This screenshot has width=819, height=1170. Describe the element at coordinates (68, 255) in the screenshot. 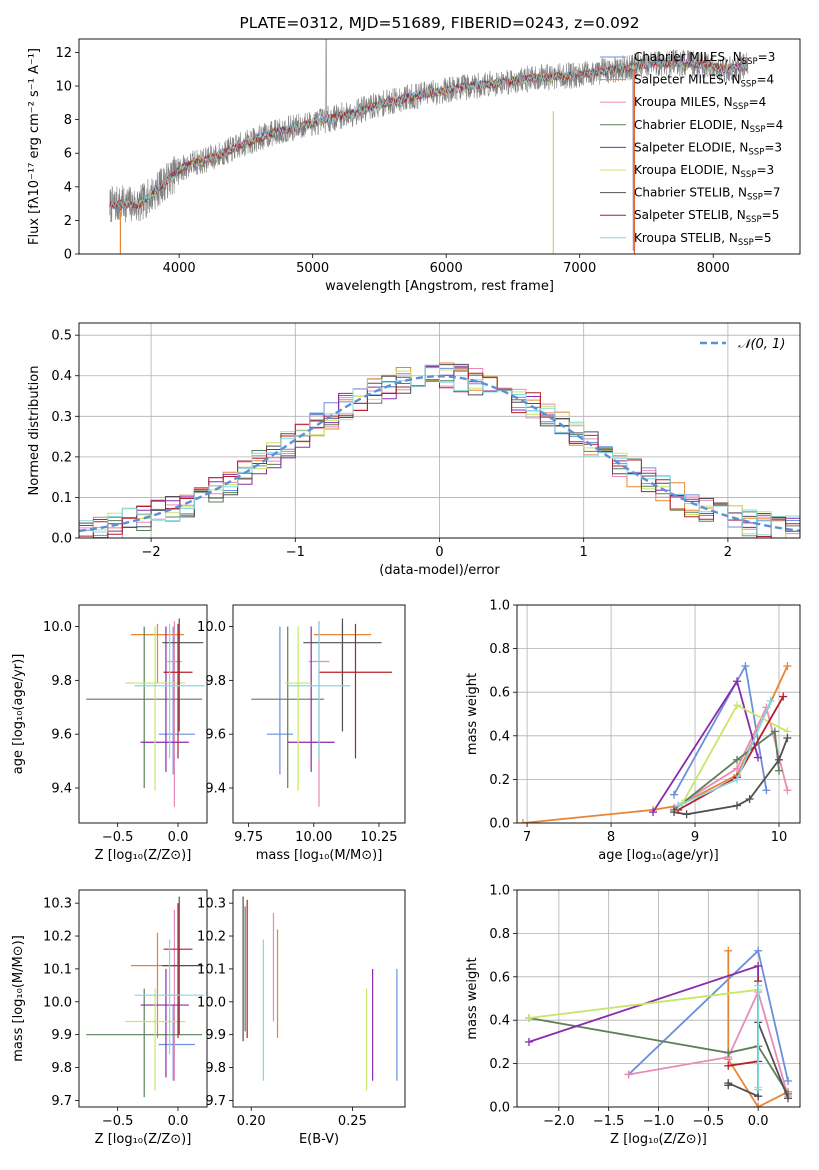

I see `y-tick-label: 0` at that location.